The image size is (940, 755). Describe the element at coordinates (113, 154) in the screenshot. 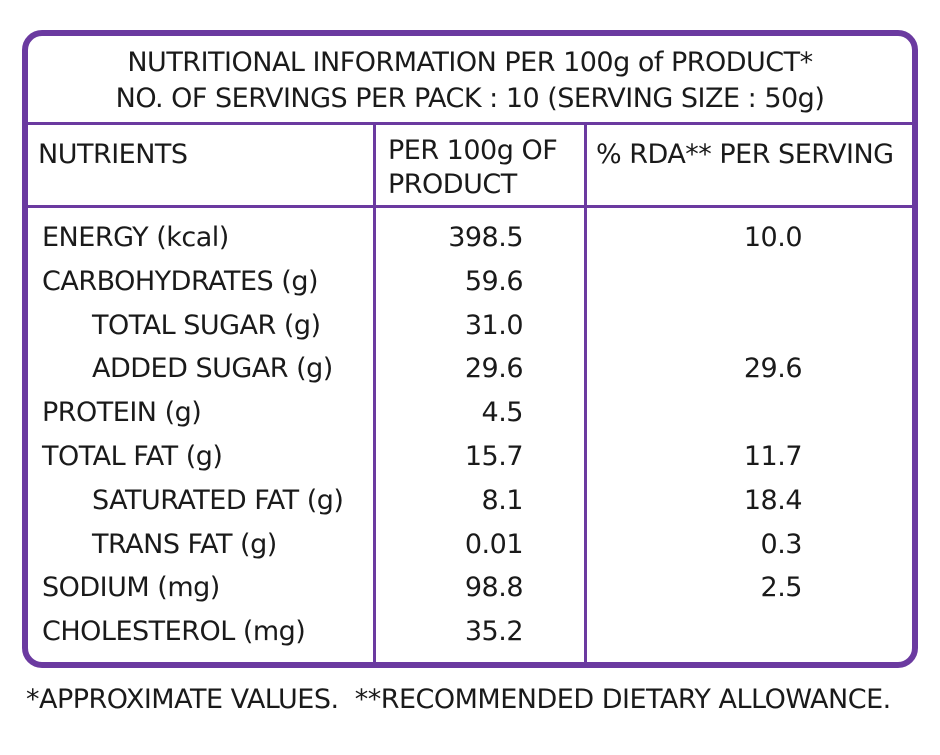

I see `column-header: NUTRIENTS` at that location.